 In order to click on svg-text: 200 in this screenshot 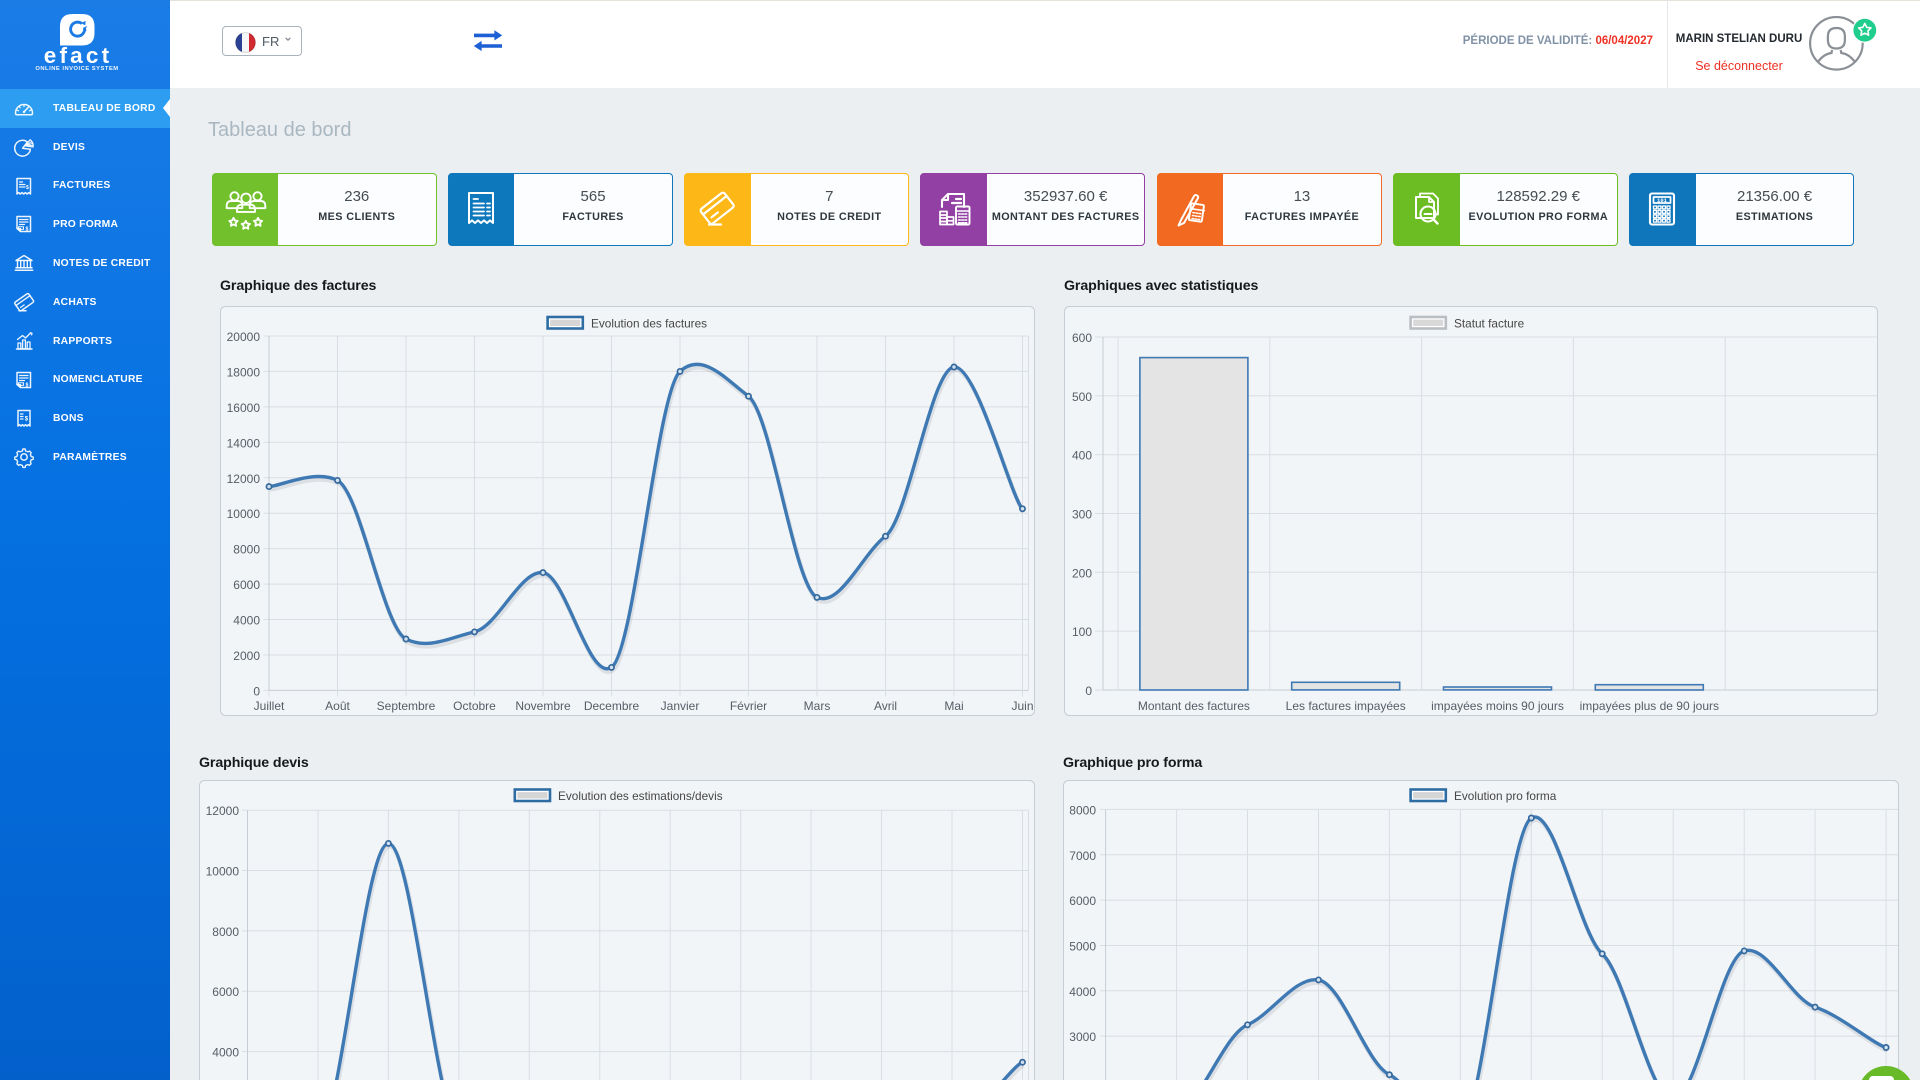, I will do `click(1082, 573)`.